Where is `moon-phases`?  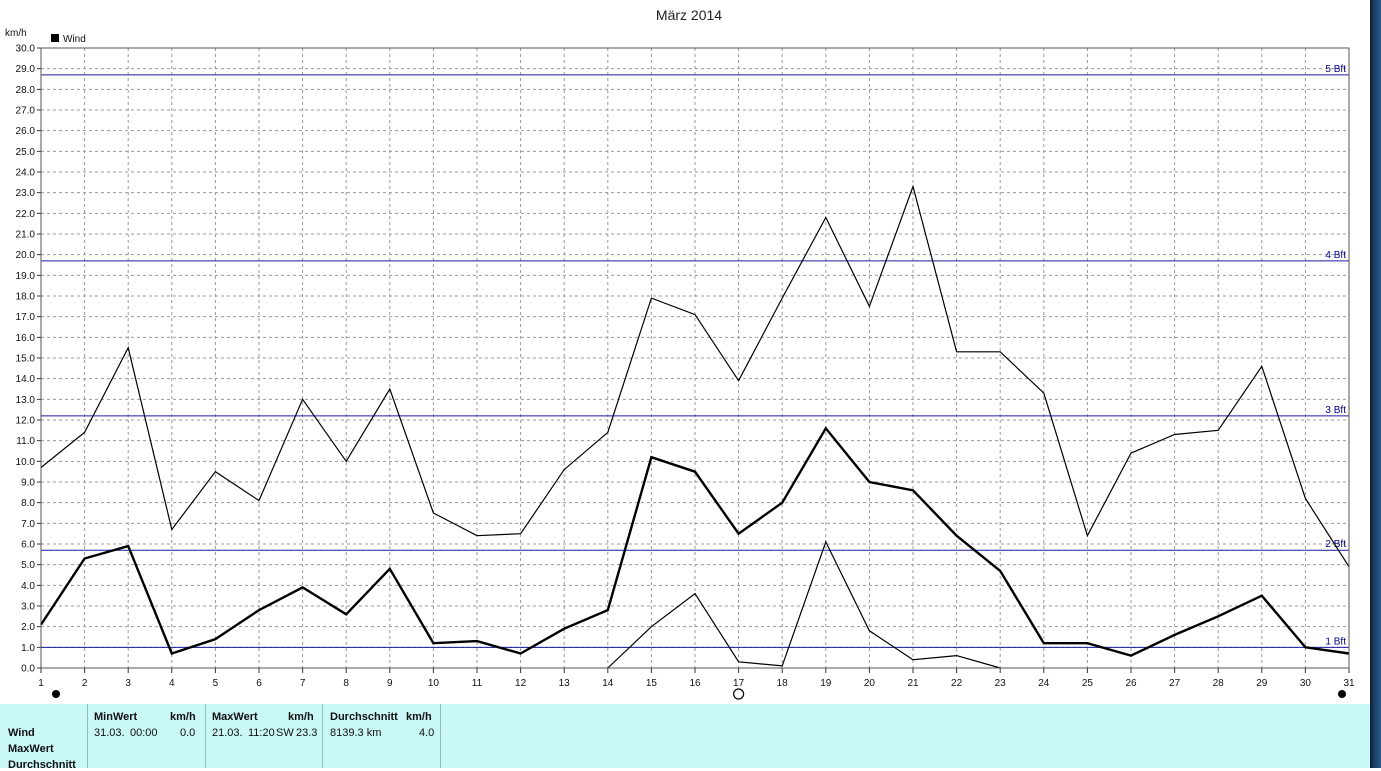 moon-phases is located at coordinates (699, 694).